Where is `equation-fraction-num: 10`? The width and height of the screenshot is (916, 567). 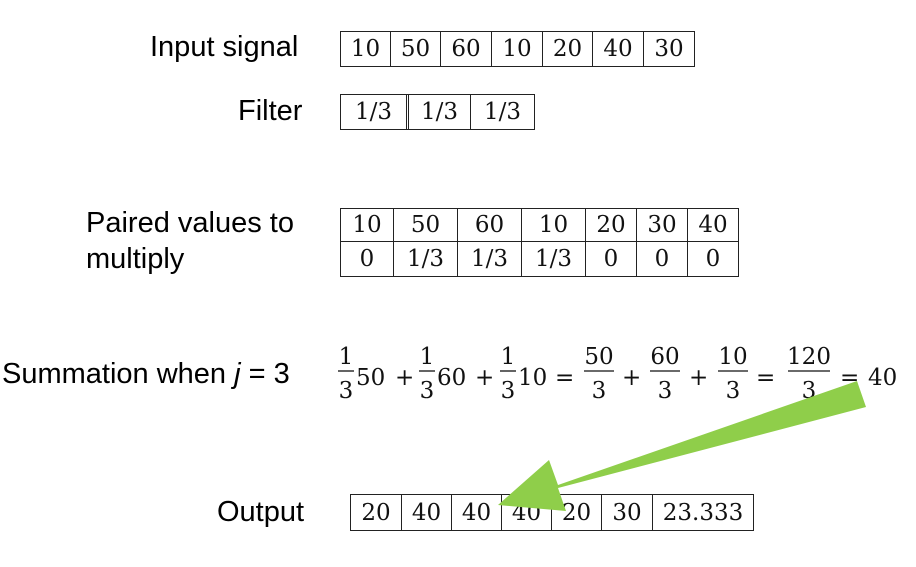
equation-fraction-num: 10 is located at coordinates (732, 357).